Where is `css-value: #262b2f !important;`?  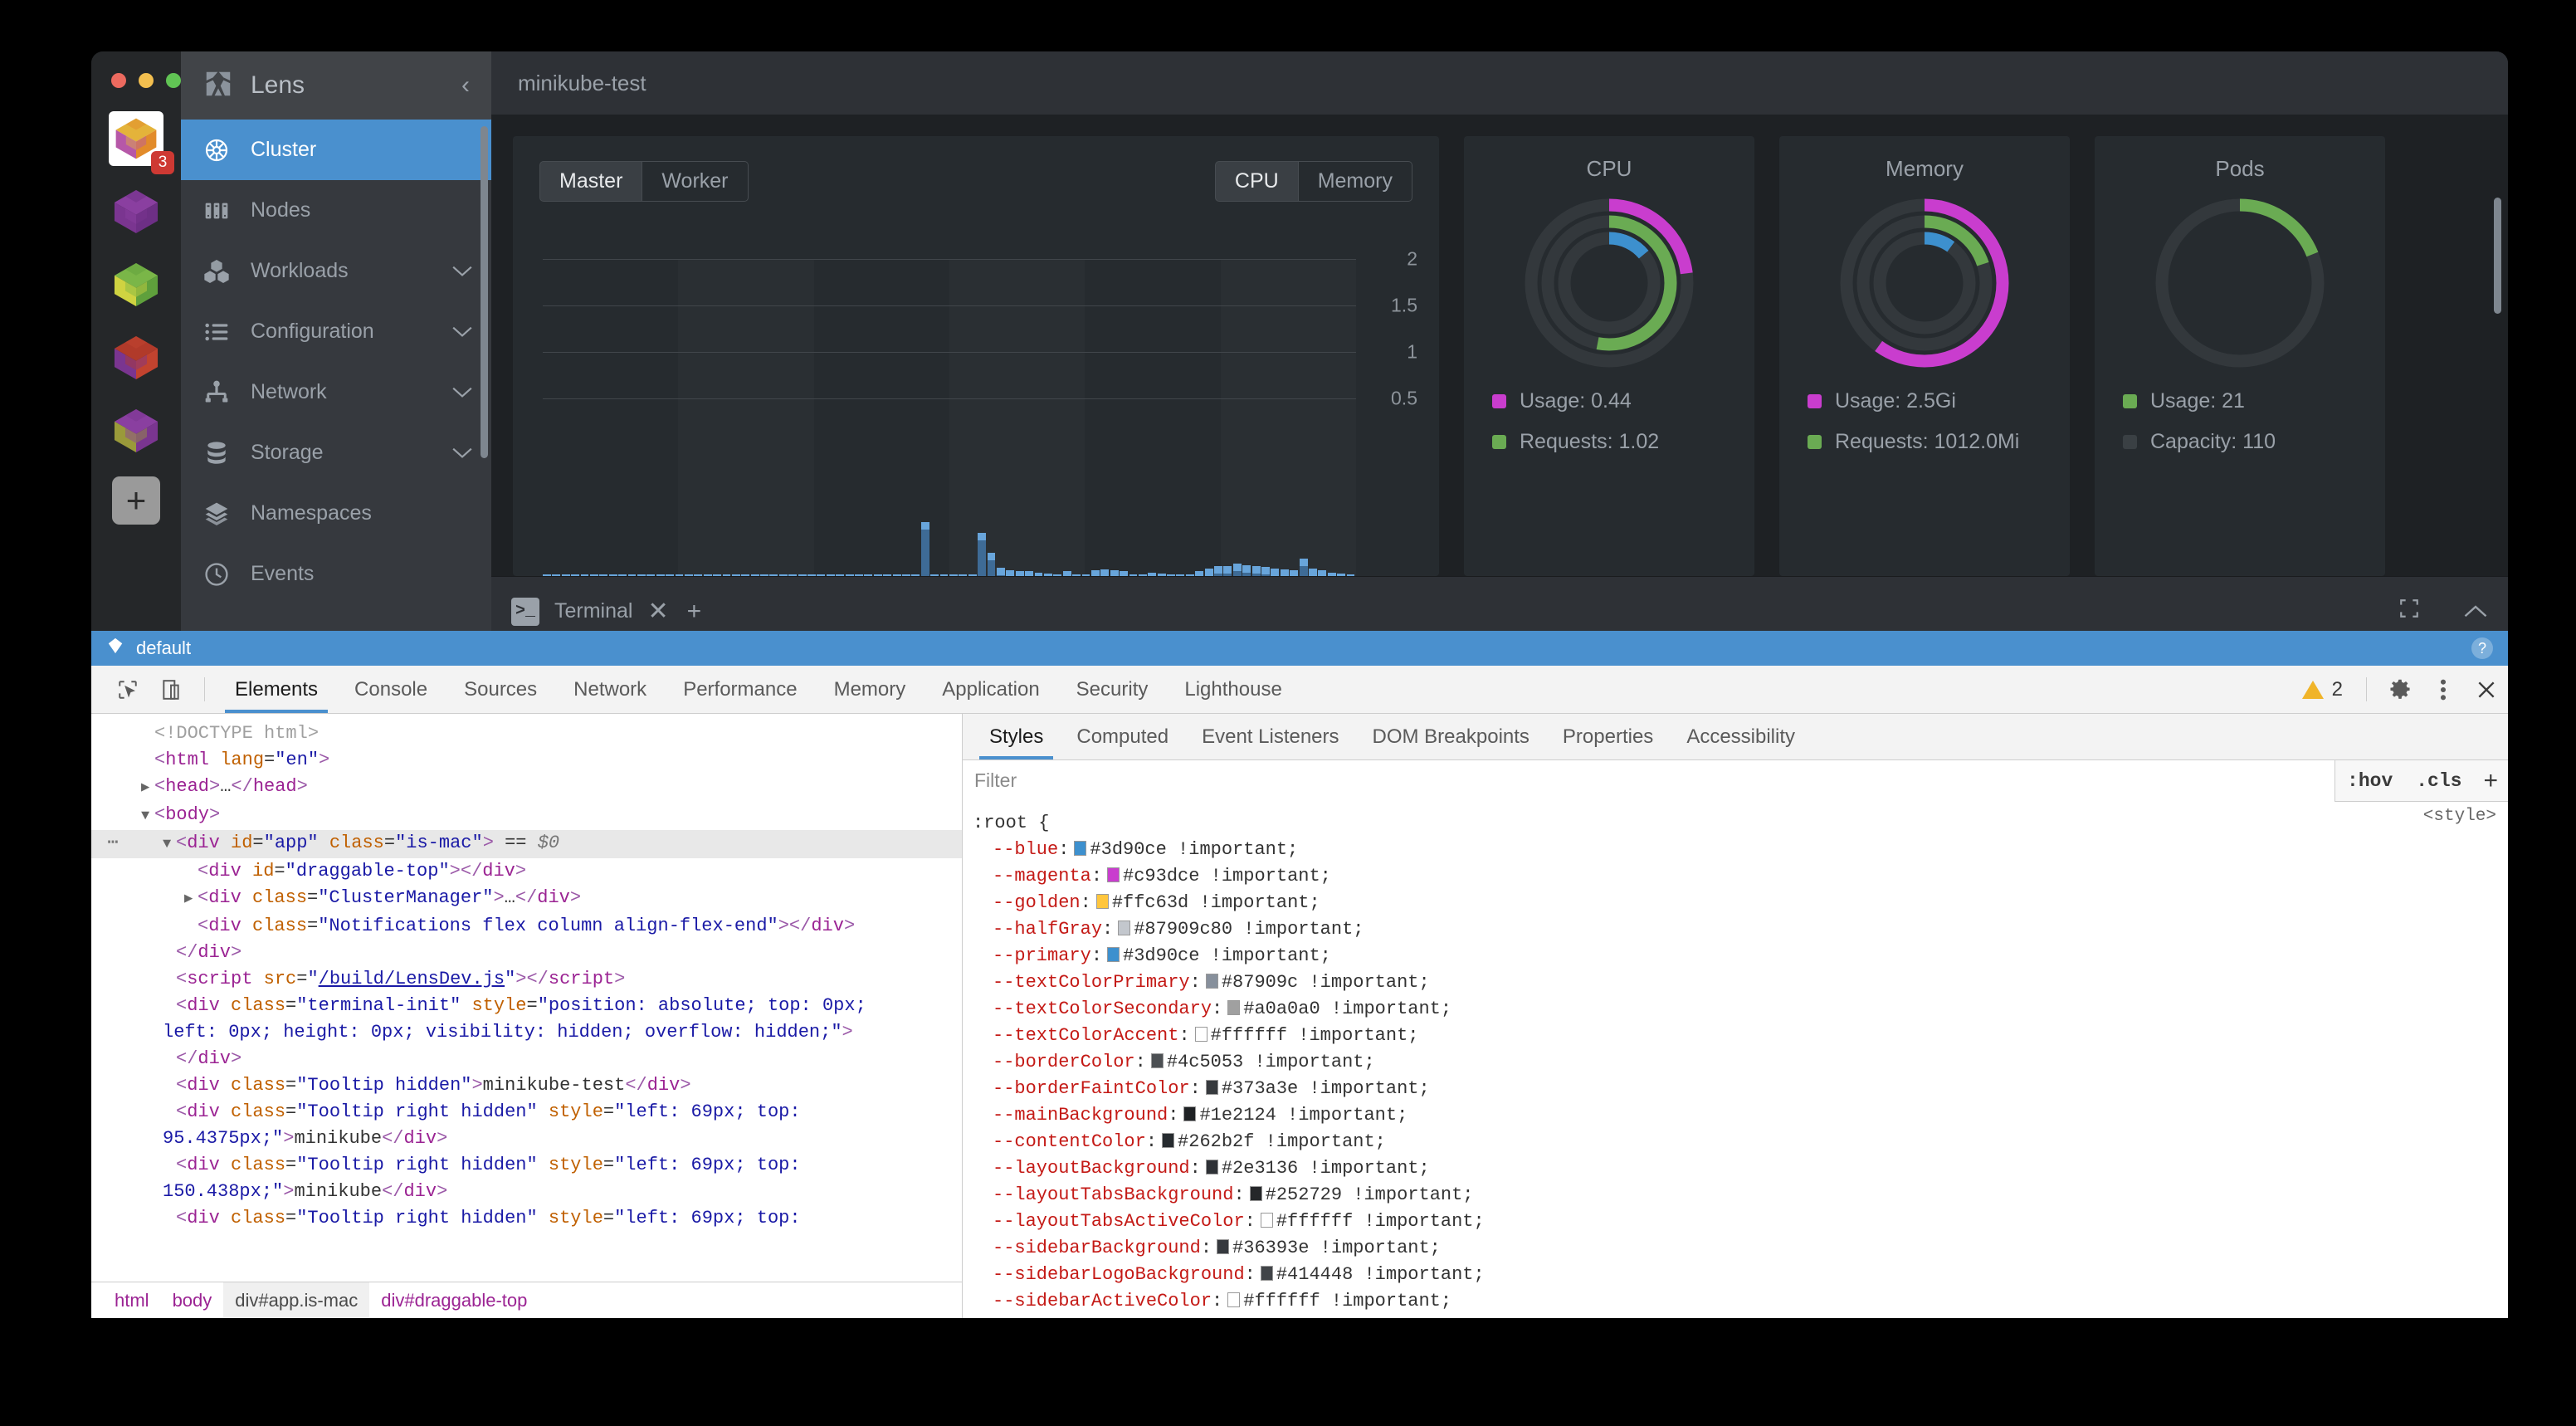 css-value: #262b2f !important; is located at coordinates (1282, 1141).